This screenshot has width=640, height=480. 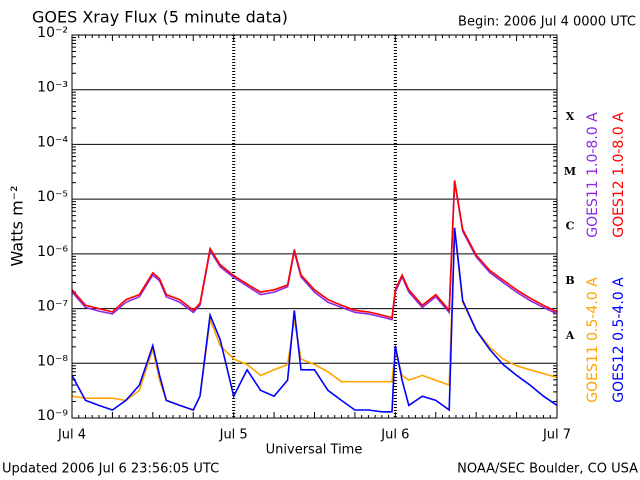 What do you see at coordinates (593, 175) in the screenshot?
I see `legend-entry: GOES11 1.0-8.0 A` at bounding box center [593, 175].